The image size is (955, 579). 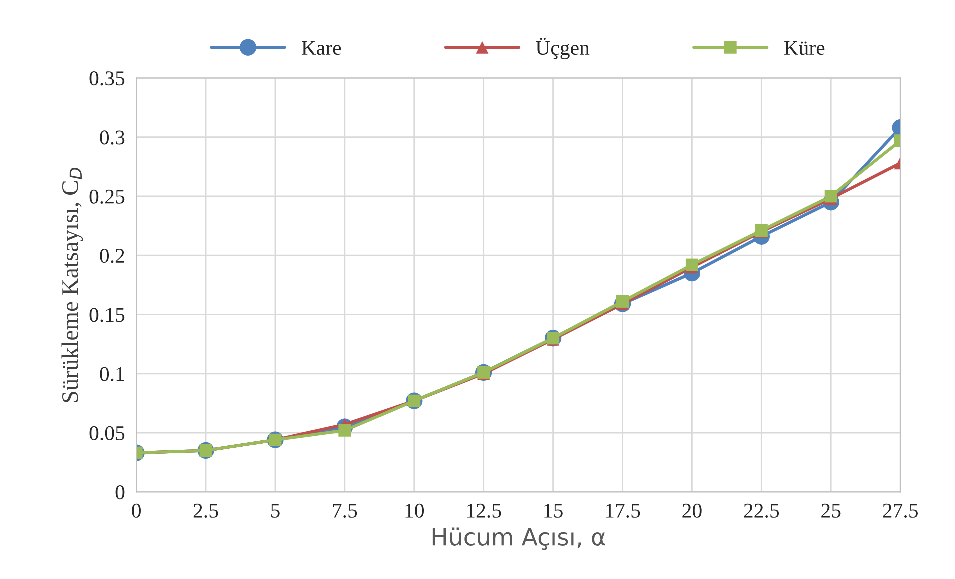 What do you see at coordinates (415, 511) in the screenshot?
I see `x-tick-label: 10` at bounding box center [415, 511].